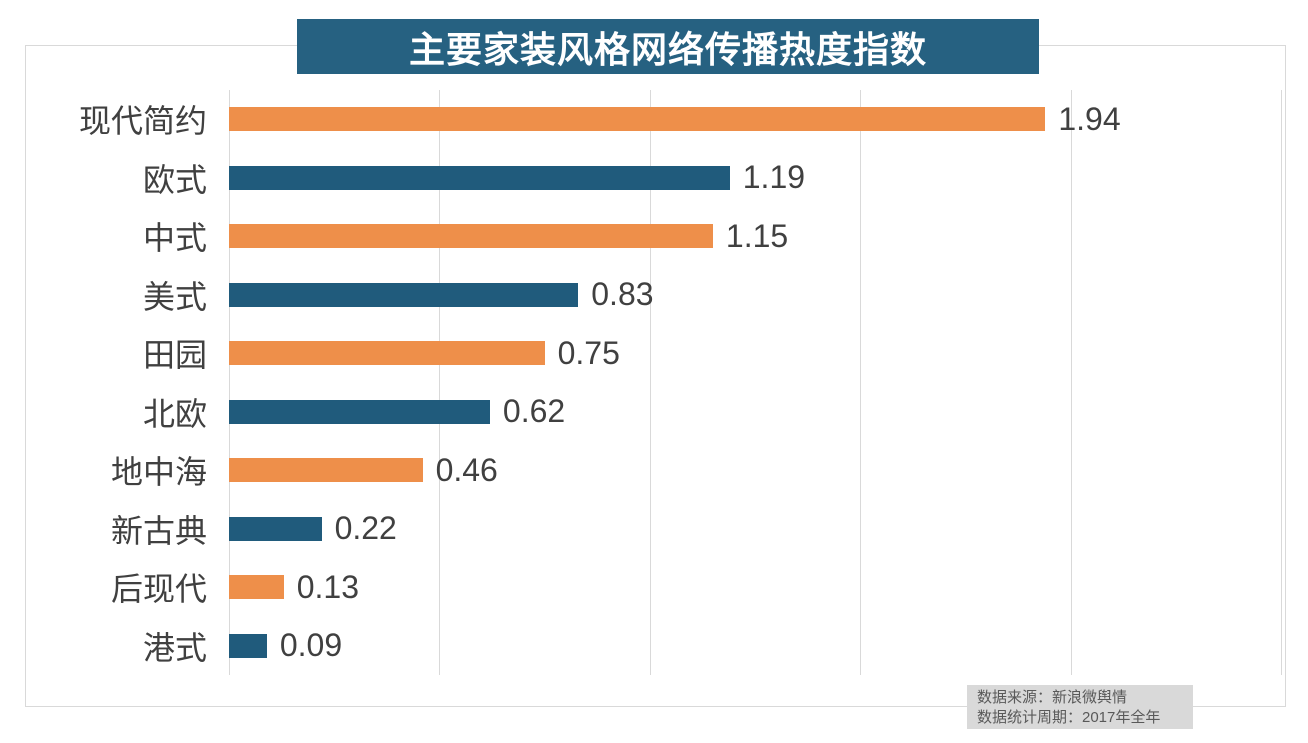 The width and height of the screenshot is (1308, 743). What do you see at coordinates (174, 413) in the screenshot?
I see `category-label: 北欧` at bounding box center [174, 413].